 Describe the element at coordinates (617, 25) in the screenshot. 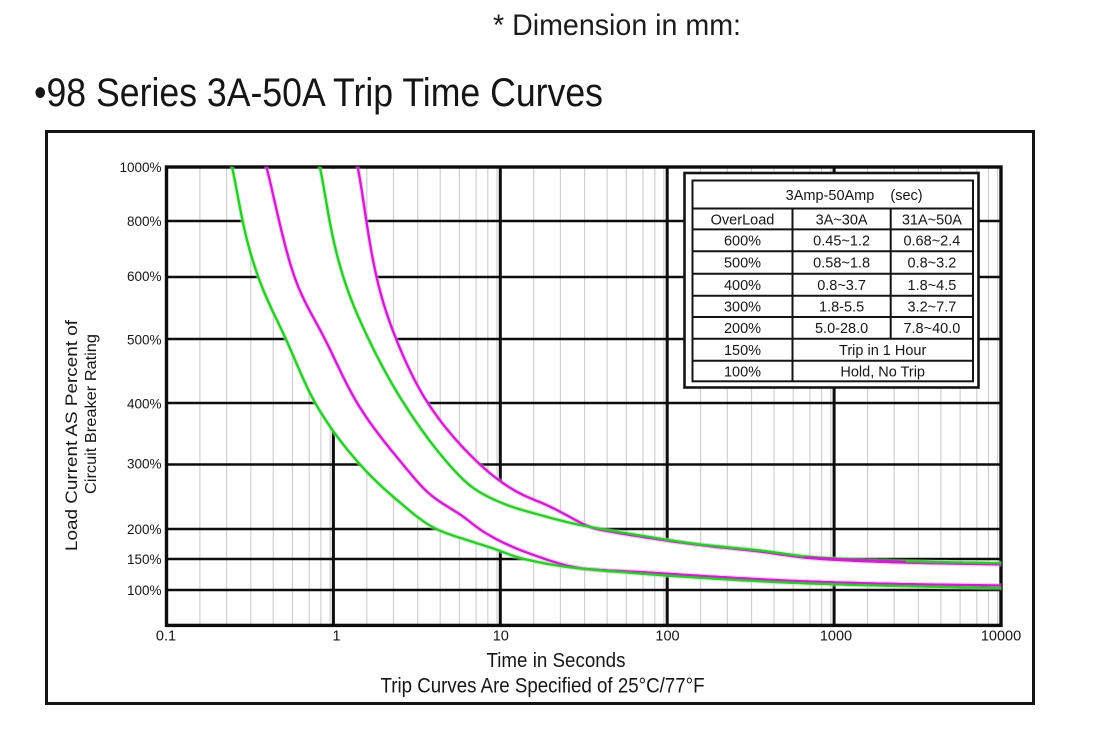

I see `svg-text: * Dimension in mm:` at that location.